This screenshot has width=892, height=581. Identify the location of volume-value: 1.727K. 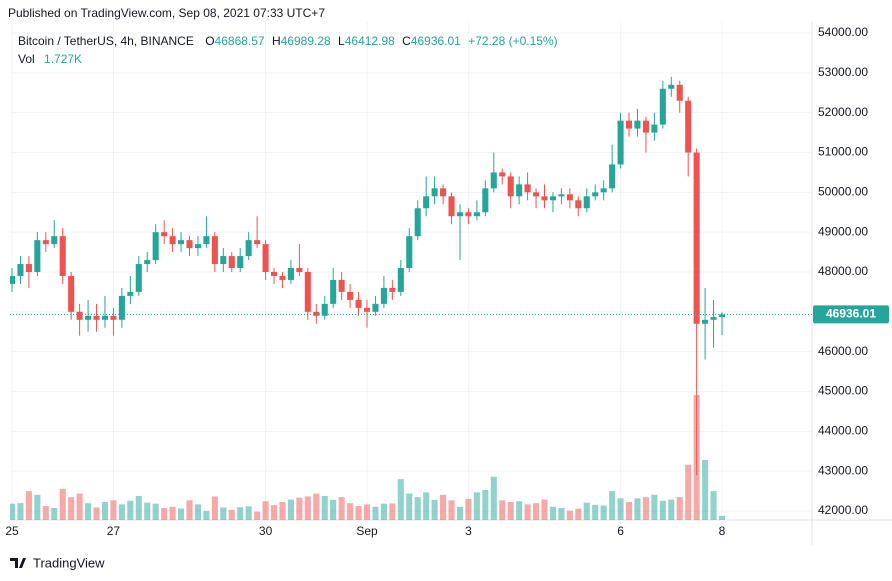
(63, 59).